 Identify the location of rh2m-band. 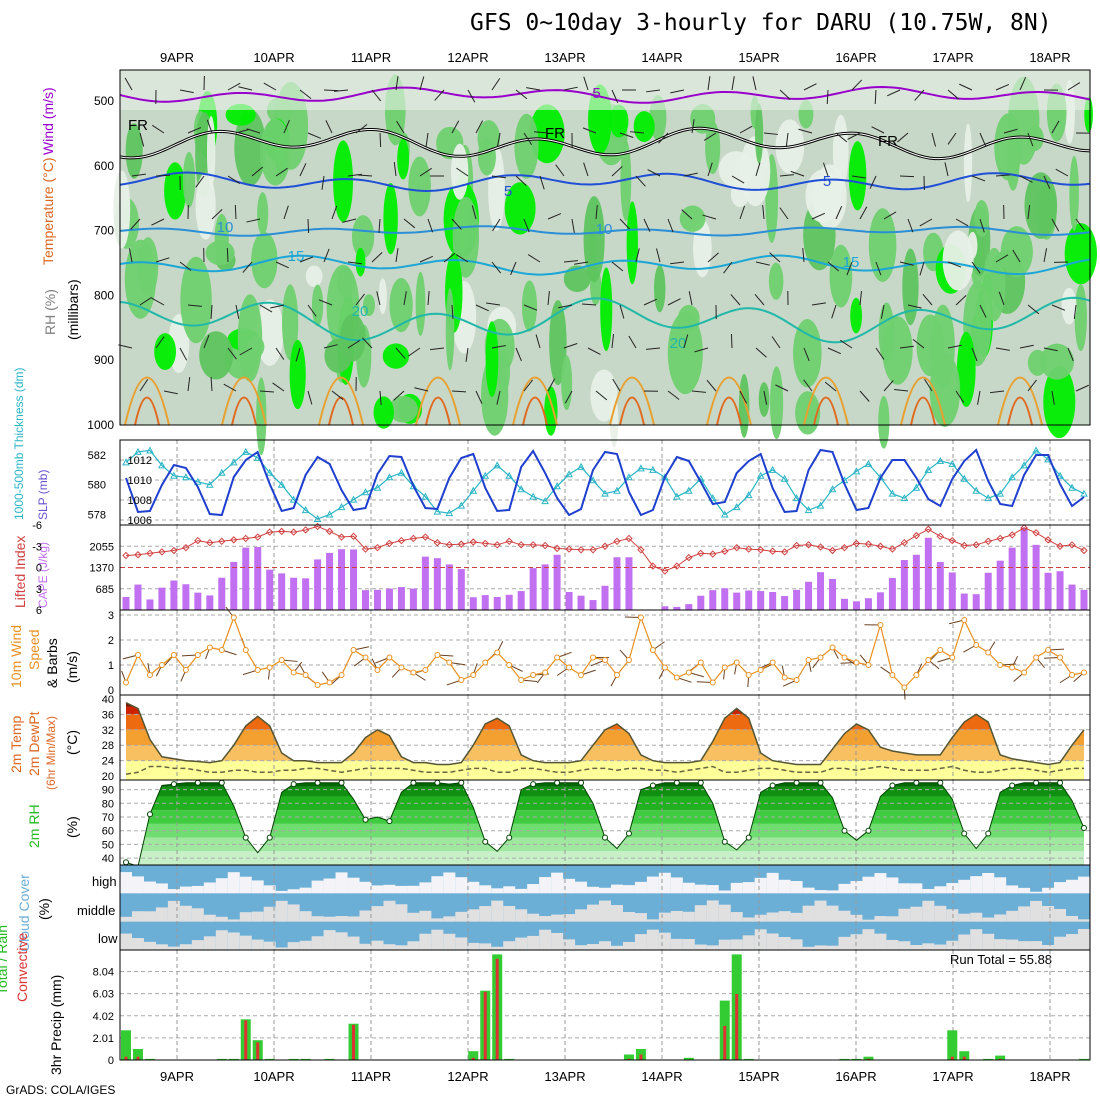
(605, 784).